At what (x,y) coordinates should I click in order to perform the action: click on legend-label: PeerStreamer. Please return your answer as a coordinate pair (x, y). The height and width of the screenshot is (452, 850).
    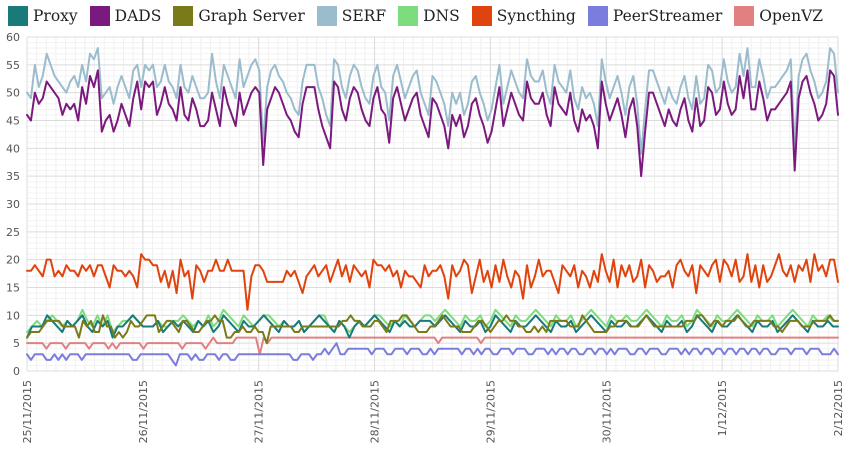
    Looking at the image, I should click on (667, 16).